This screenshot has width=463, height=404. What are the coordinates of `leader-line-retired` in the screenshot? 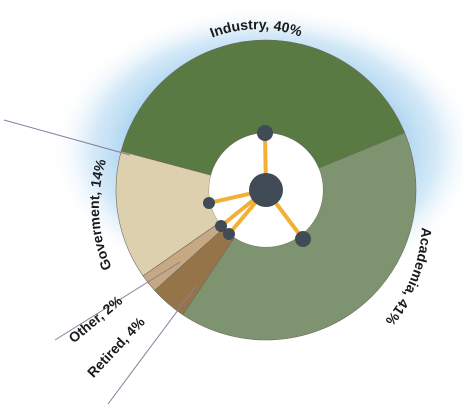 It's located at (152, 344).